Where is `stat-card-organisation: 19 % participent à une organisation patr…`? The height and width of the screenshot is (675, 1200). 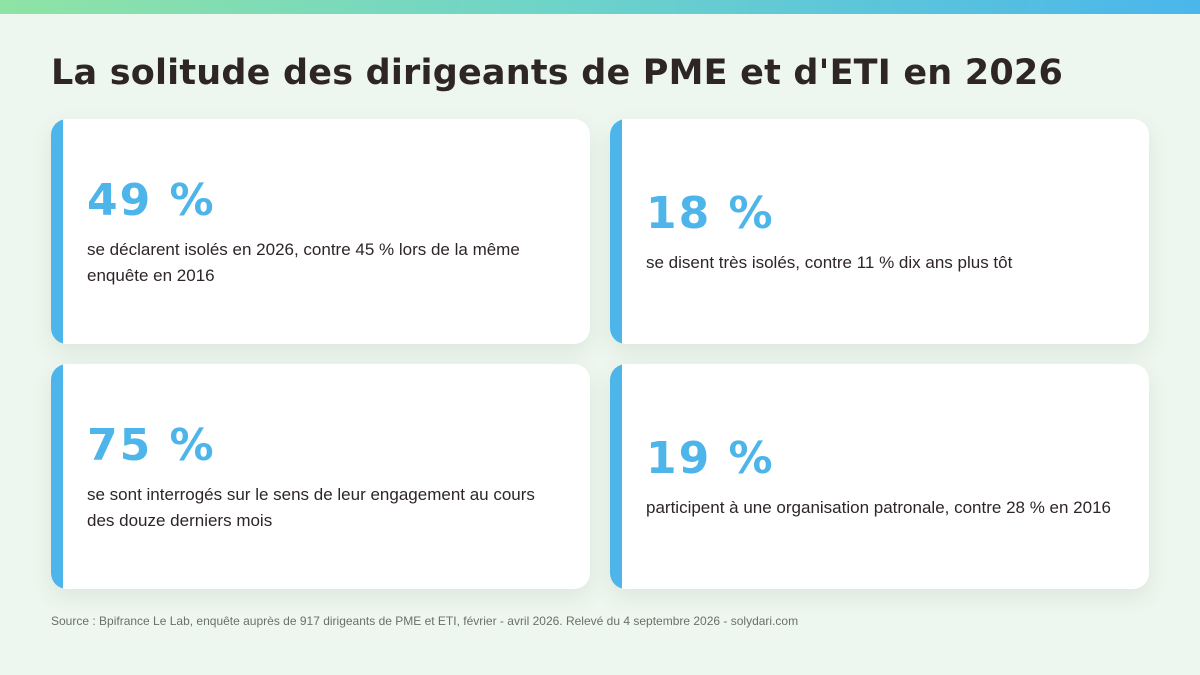
stat-card-organisation: 19 % participent à une organisation patr… is located at coordinates (879, 476).